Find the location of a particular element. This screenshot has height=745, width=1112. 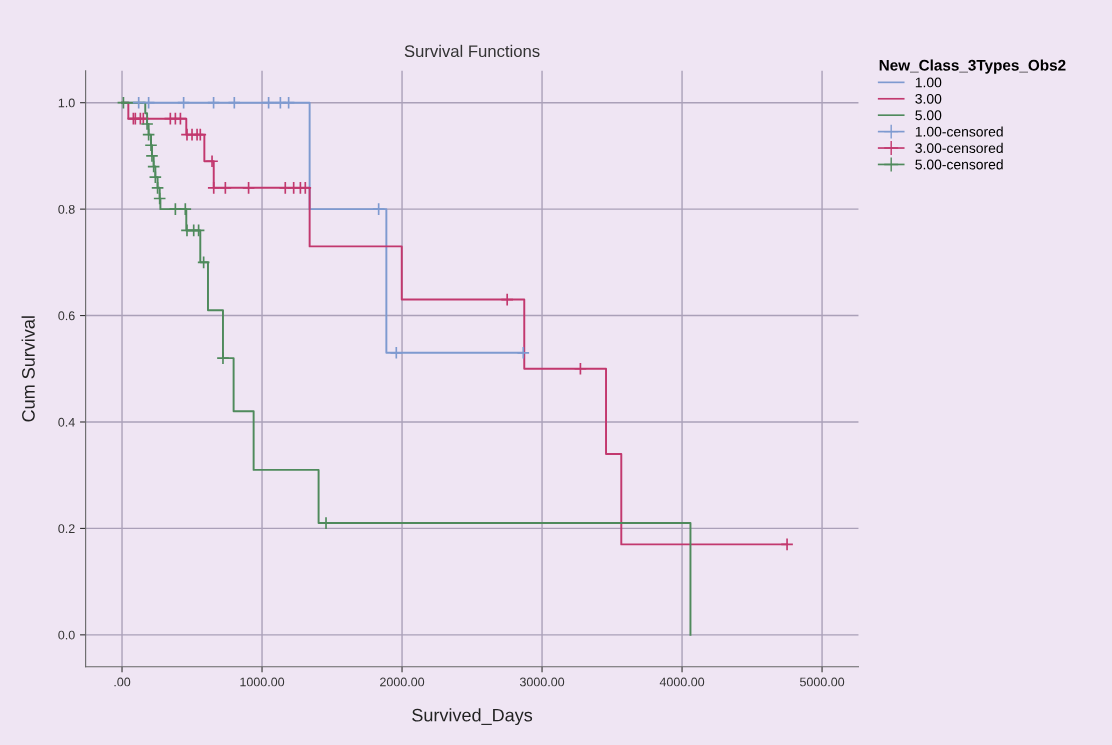

x-tick-label: 3000.00 is located at coordinates (542, 682).